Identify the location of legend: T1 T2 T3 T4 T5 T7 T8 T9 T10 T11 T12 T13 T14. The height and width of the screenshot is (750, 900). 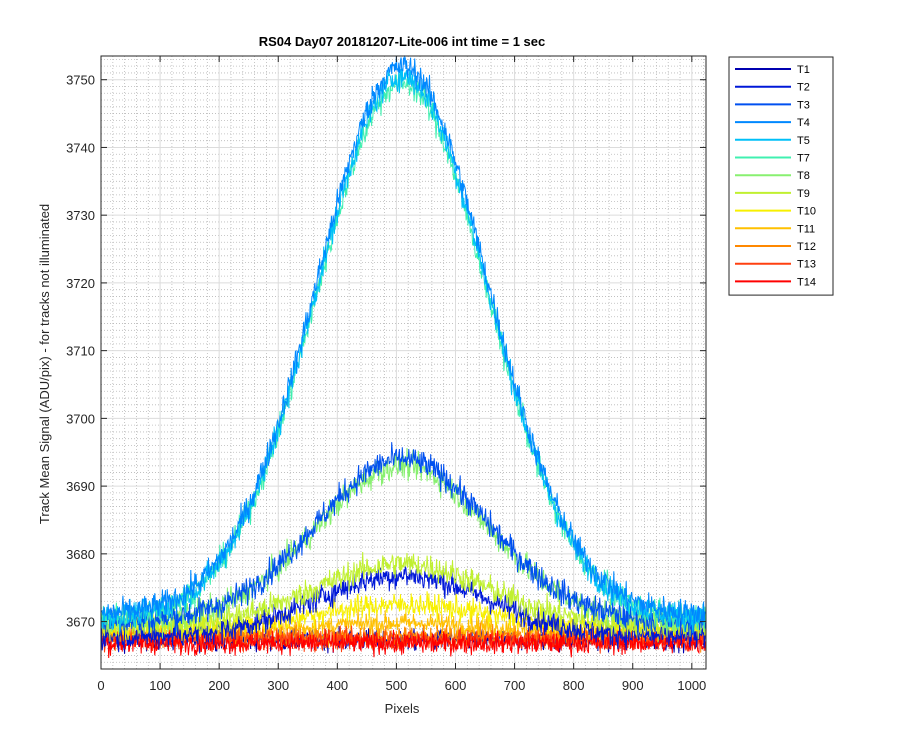
(781, 176).